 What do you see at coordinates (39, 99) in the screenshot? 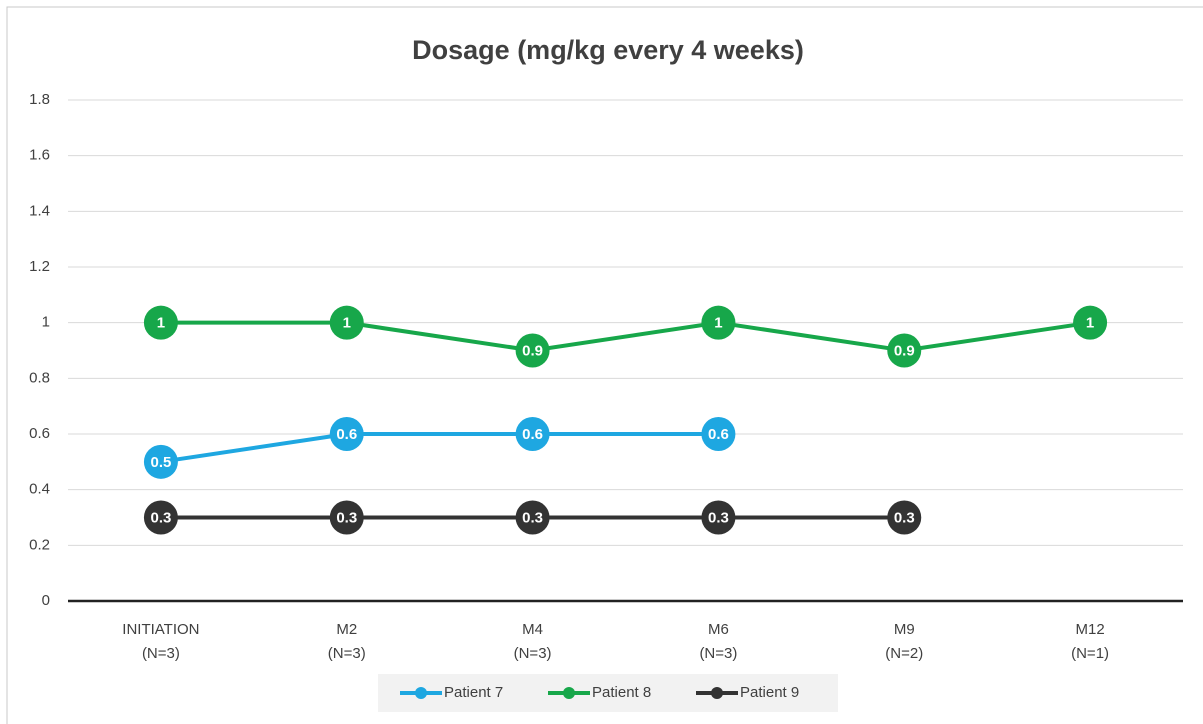
I see `y-tick-label: 1.8` at bounding box center [39, 99].